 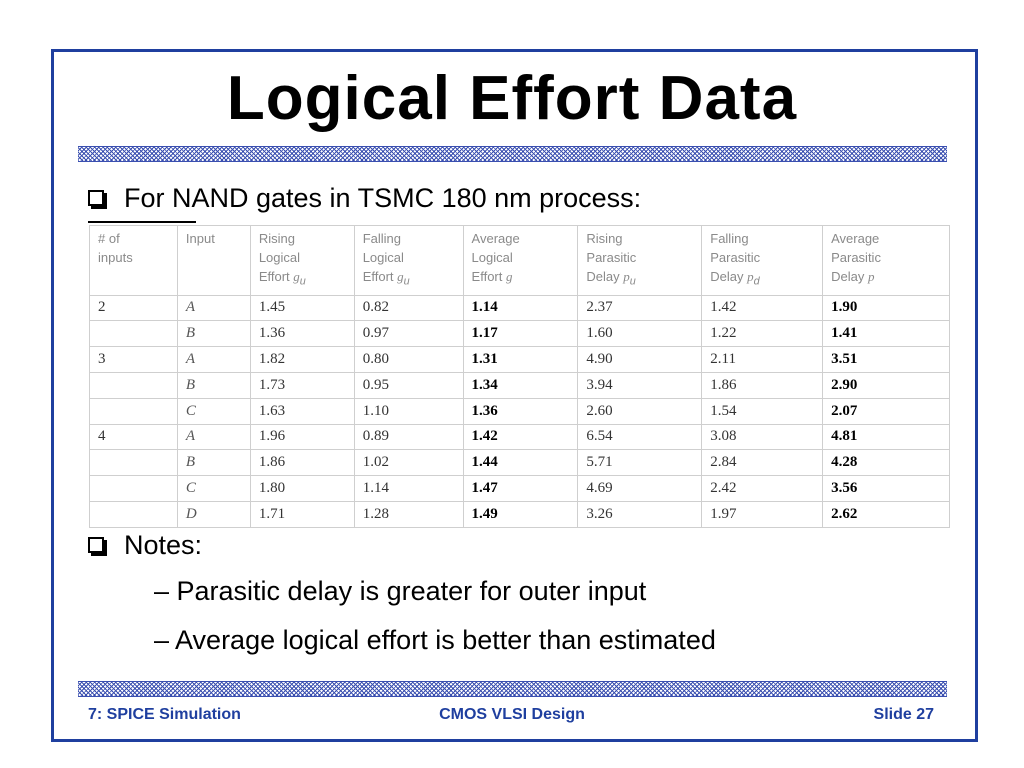 I want to click on table-cell: 3, so click(x=133, y=359).